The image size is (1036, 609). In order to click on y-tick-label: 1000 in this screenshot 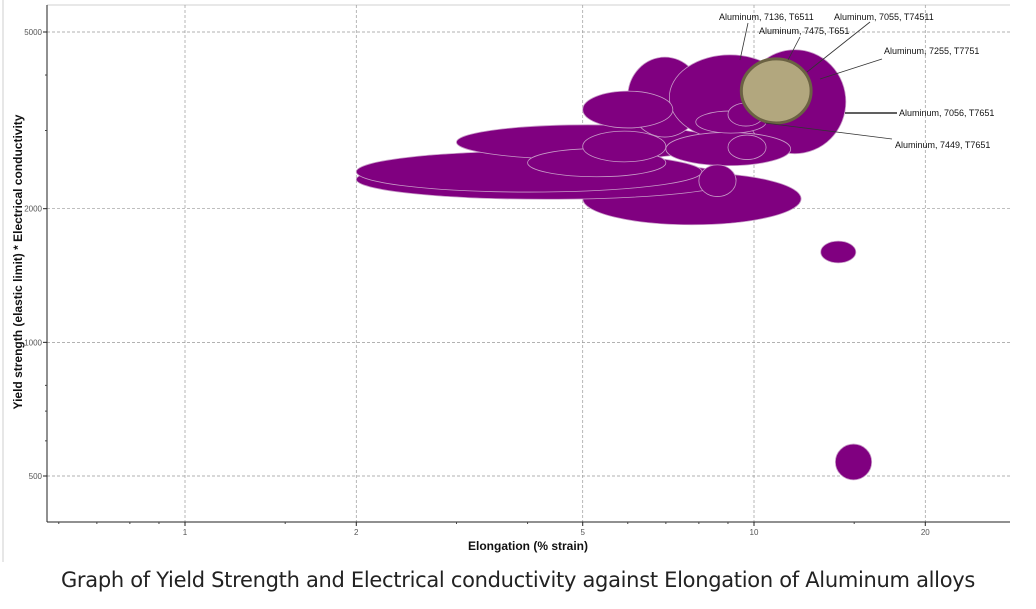, I will do `click(33, 342)`.